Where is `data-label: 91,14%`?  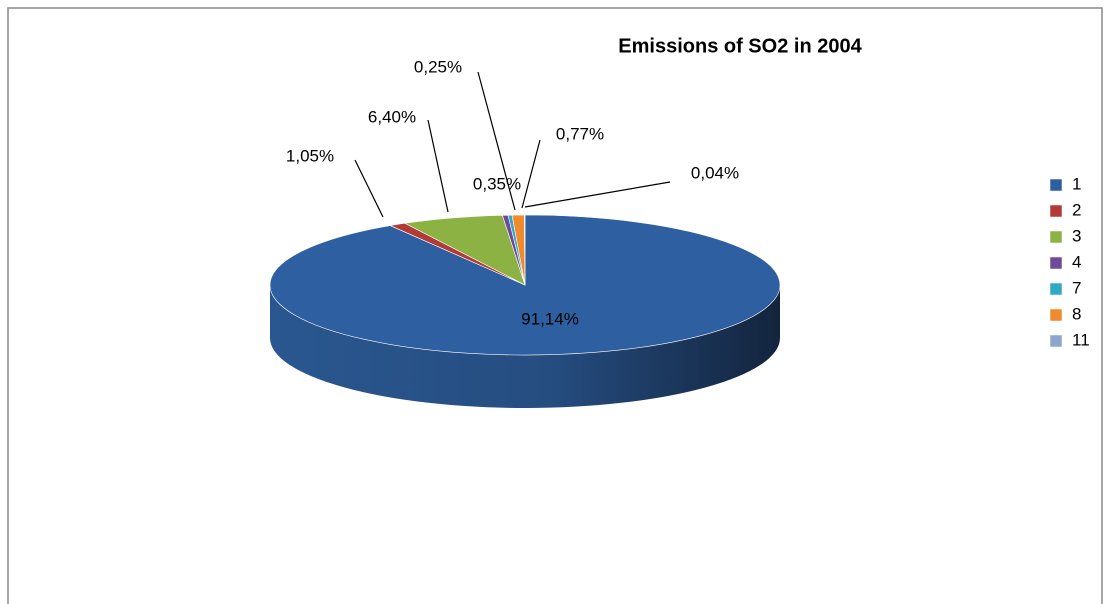 data-label: 91,14% is located at coordinates (550, 318).